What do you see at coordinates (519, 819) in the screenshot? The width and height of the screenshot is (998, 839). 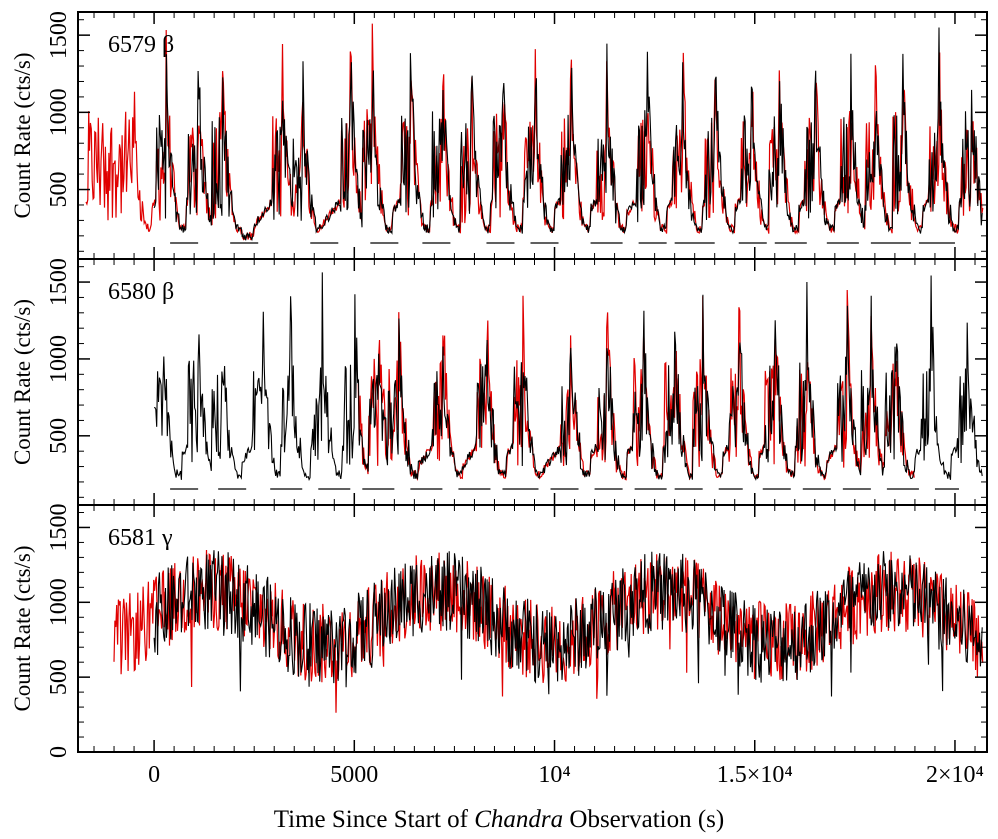 I see `x-axis-label-italic: Chandra` at bounding box center [519, 819].